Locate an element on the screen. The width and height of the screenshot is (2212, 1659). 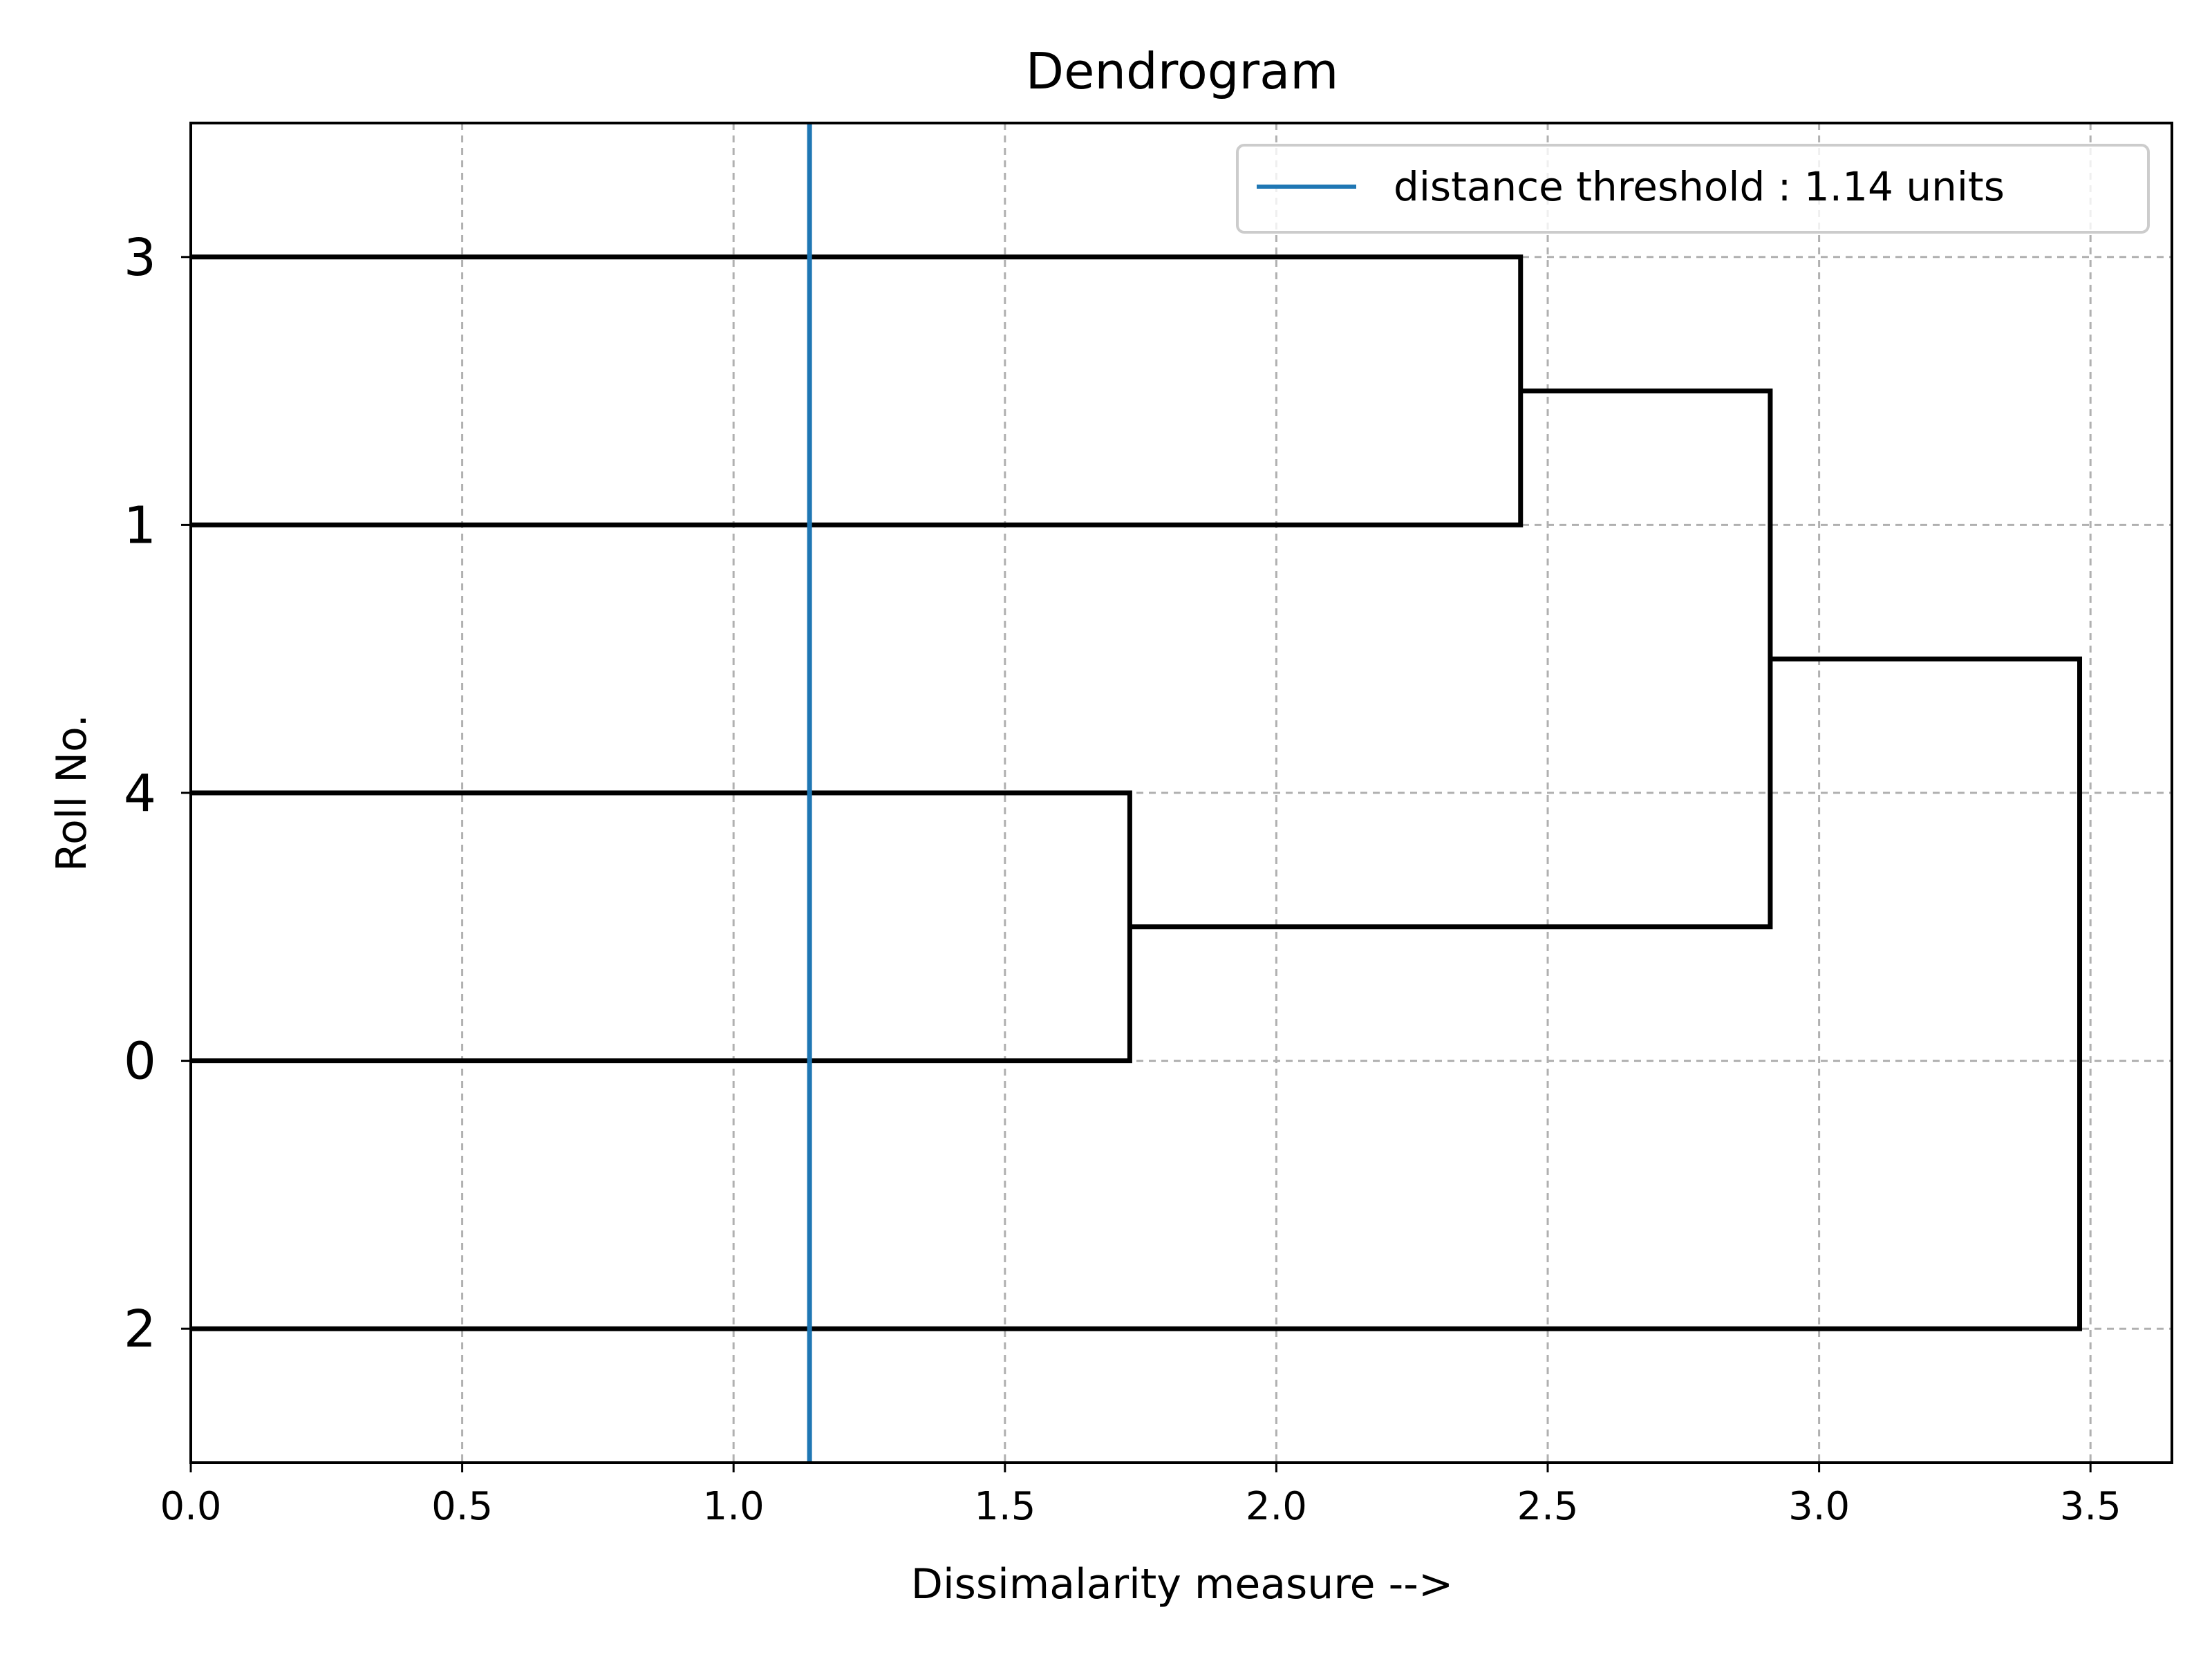
y-axis-ticks: 3 1 4 0 2 is located at coordinates (157, 793).